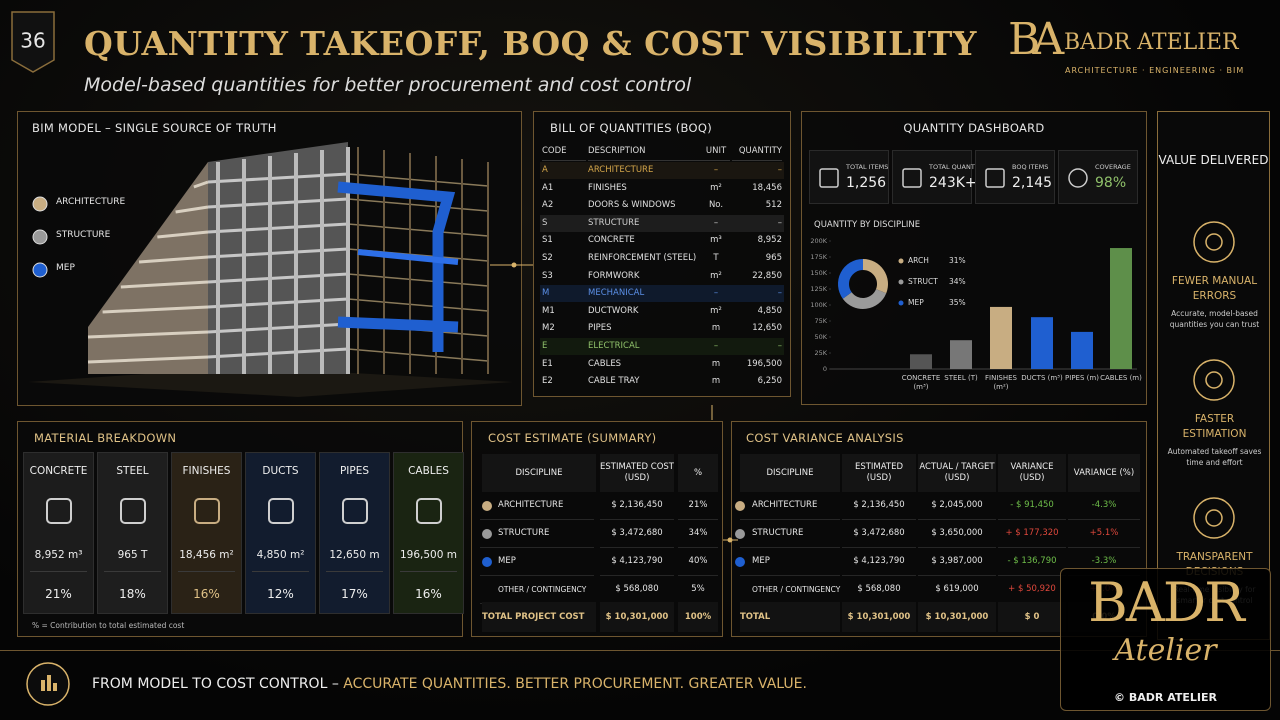 This screenshot has height=720, width=1280. Describe the element at coordinates (83, 235) in the screenshot. I see `legend-label: STRUCTURE` at that location.